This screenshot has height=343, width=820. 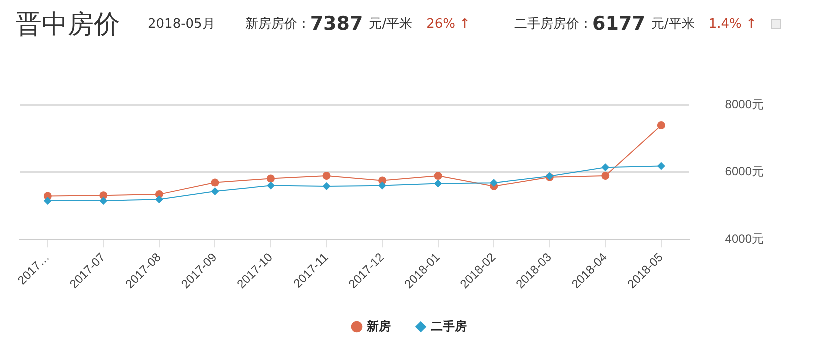 What do you see at coordinates (744, 239) in the screenshot?
I see `y-tick-label: 4000元` at bounding box center [744, 239].